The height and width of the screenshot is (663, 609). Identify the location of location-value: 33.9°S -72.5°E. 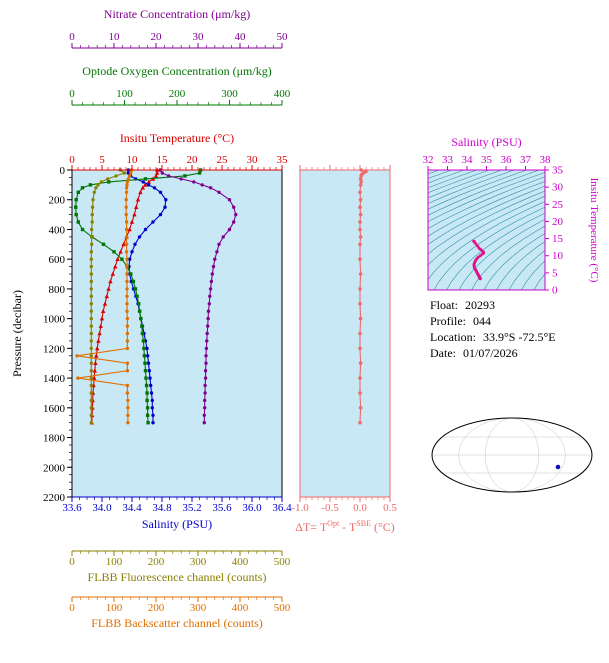
(519, 337).